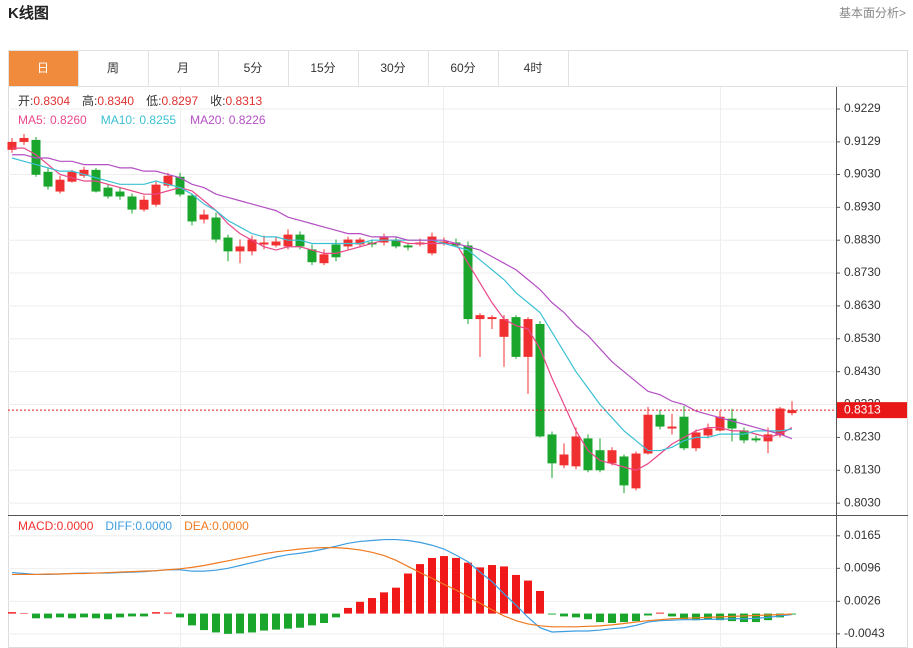 The image size is (913, 648). I want to click on info-label: 高:, so click(89, 100).